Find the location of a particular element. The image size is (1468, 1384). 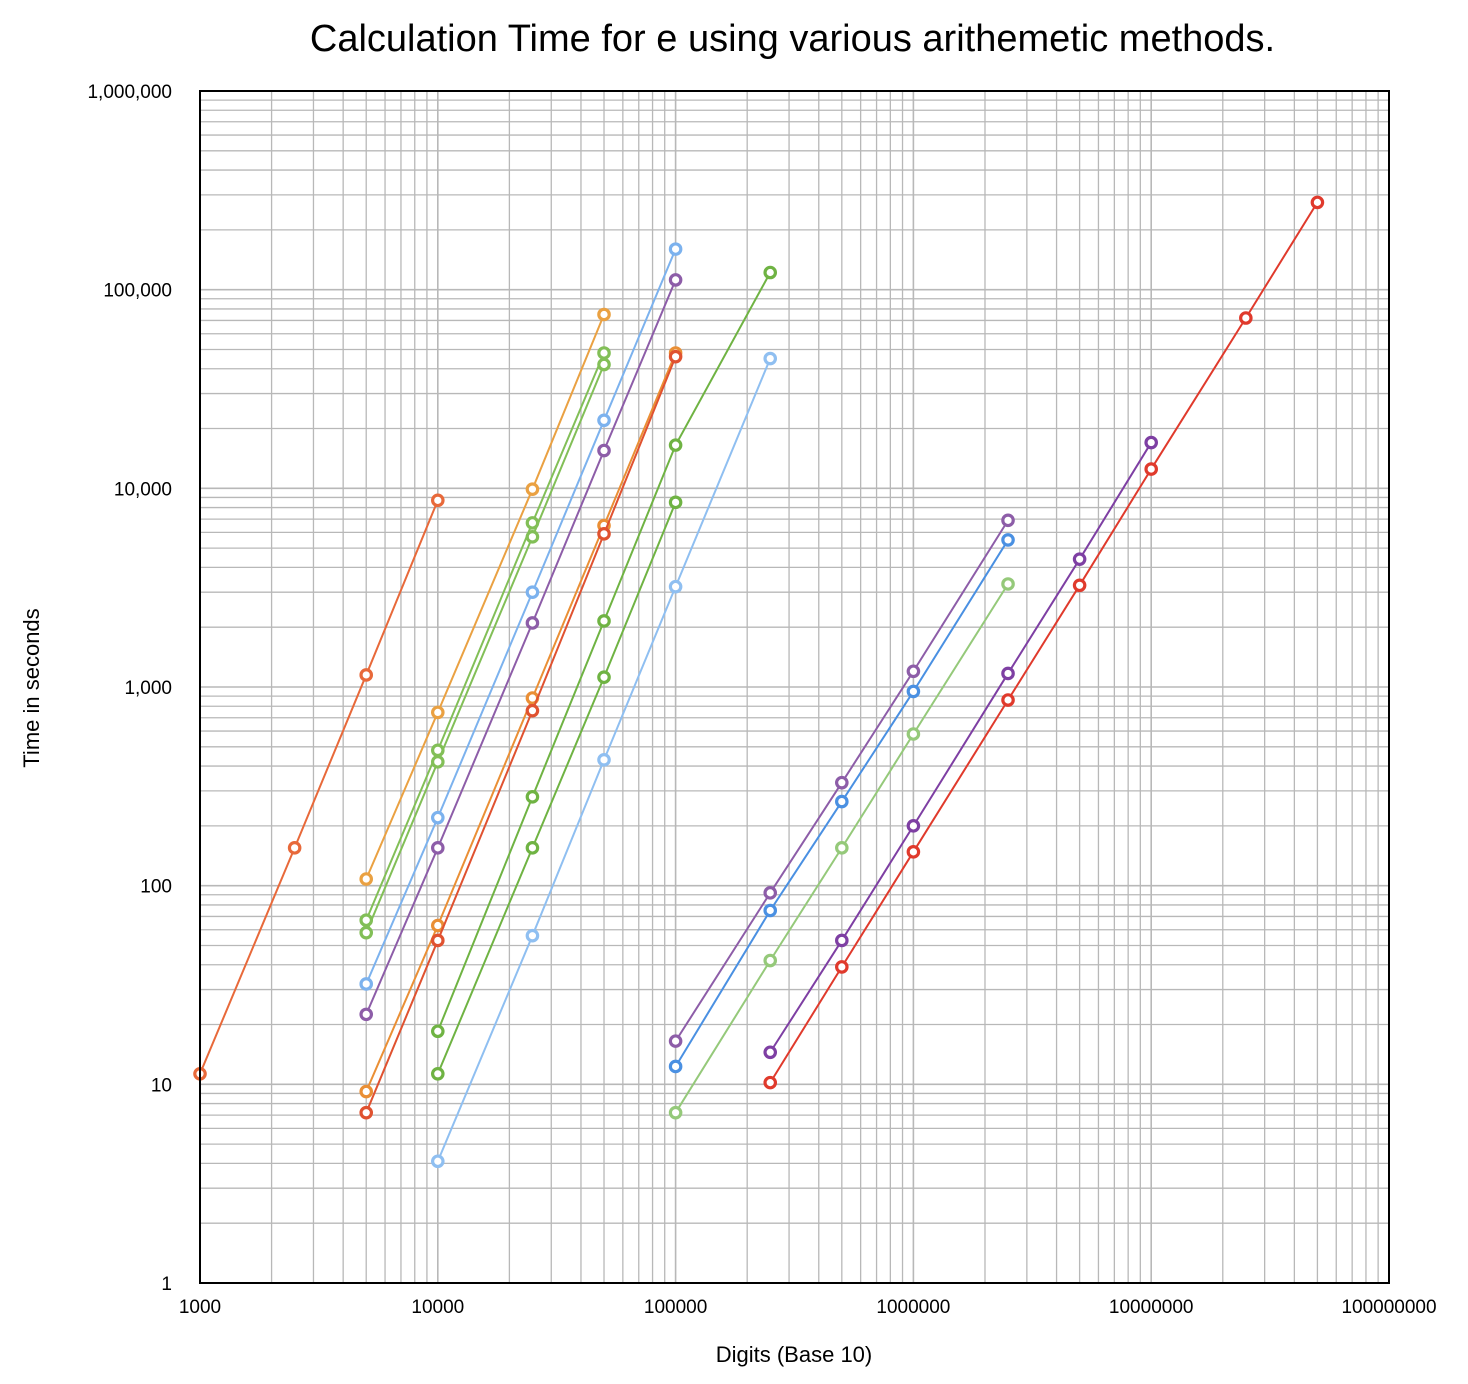

y-tick-label: 10,000 is located at coordinates (143, 489).